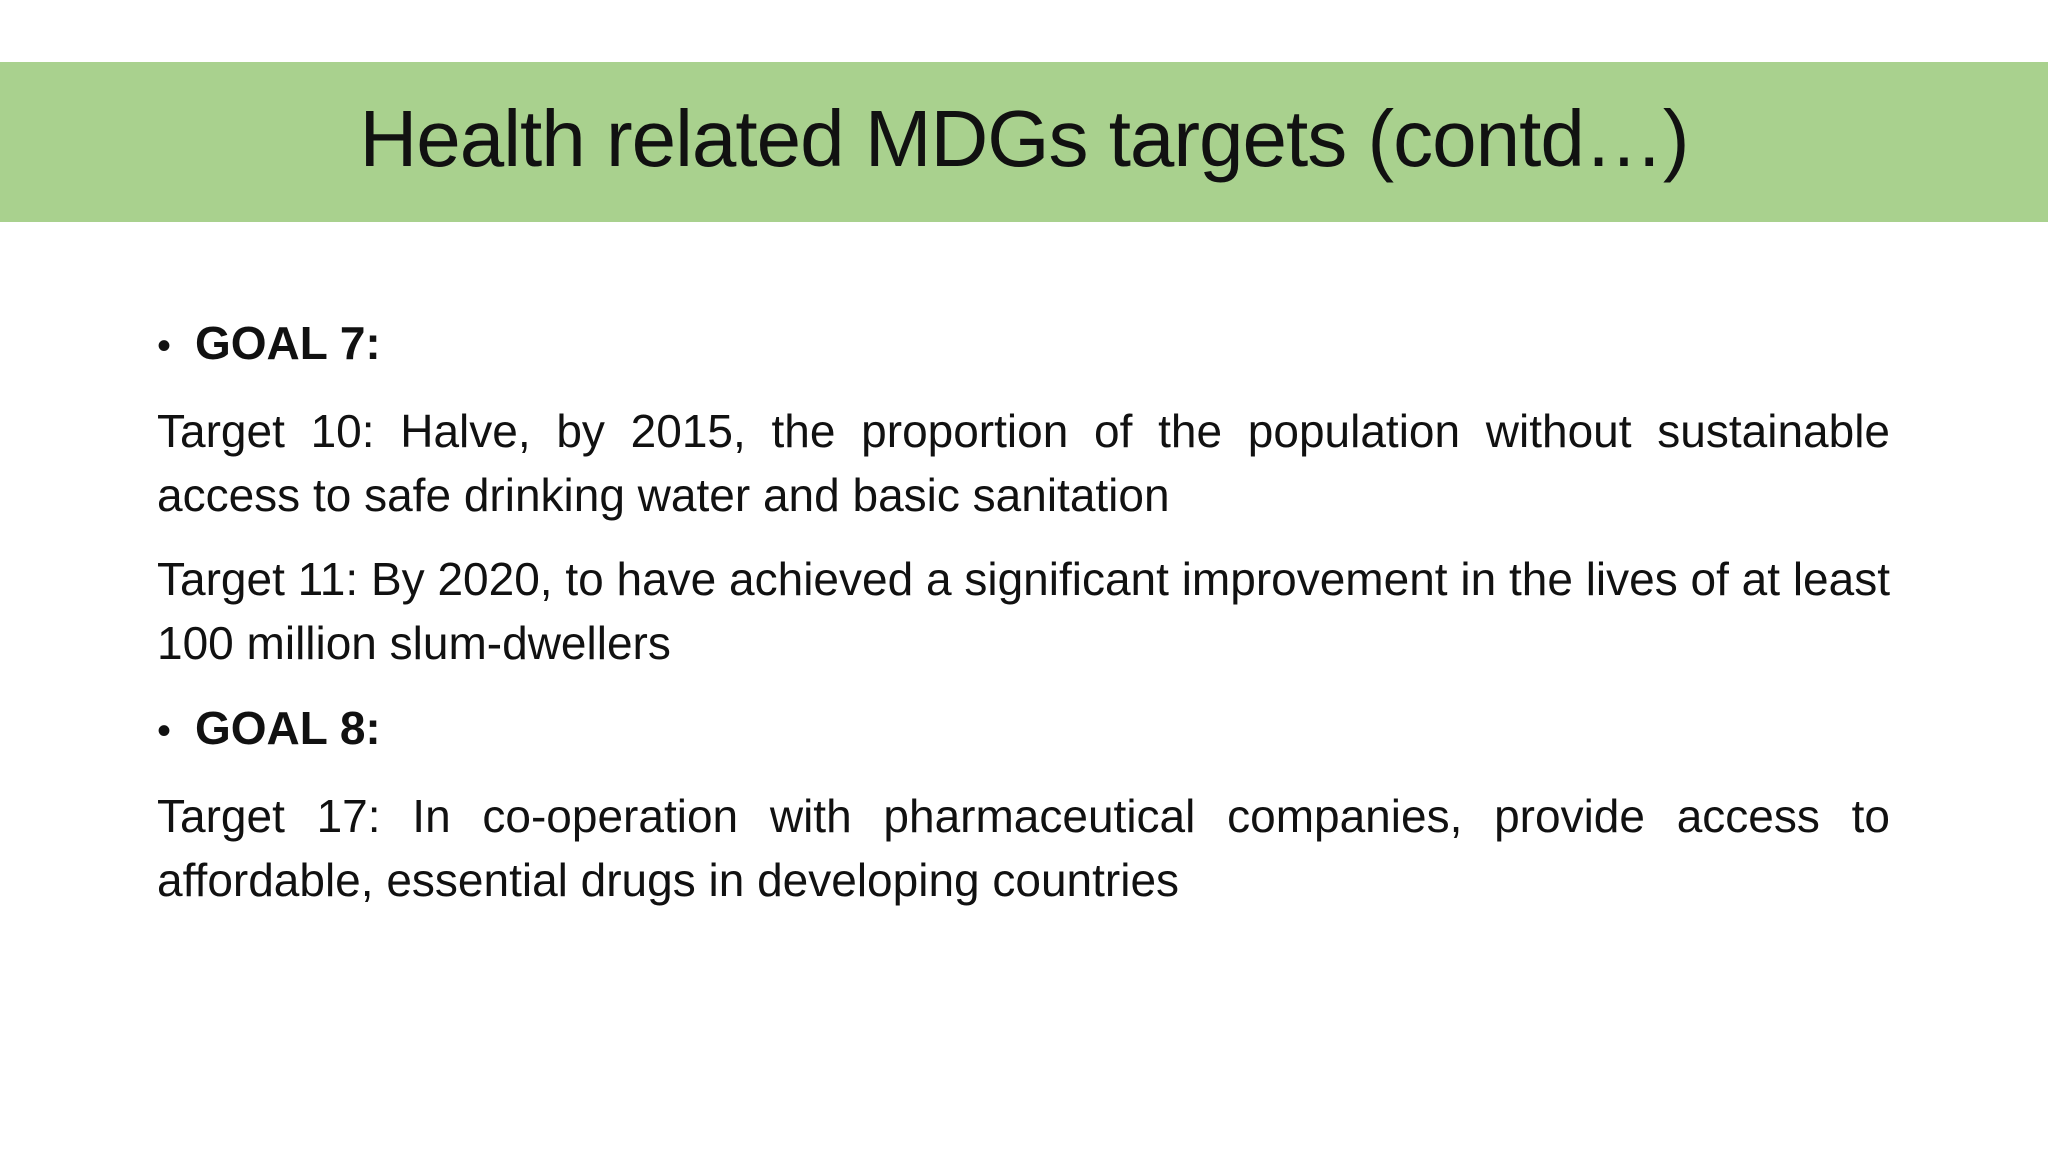 The image size is (2048, 1152). I want to click on goal-8-heading: • GOAL 8:, so click(1023, 729).